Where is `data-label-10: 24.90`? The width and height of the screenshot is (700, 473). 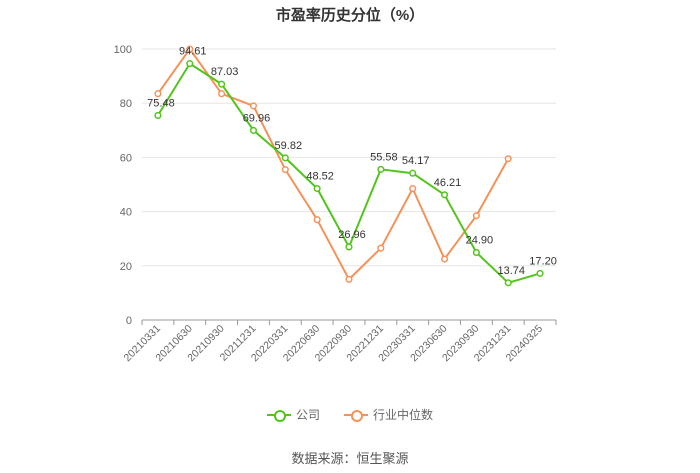 data-label-10: 24.90 is located at coordinates (480, 241).